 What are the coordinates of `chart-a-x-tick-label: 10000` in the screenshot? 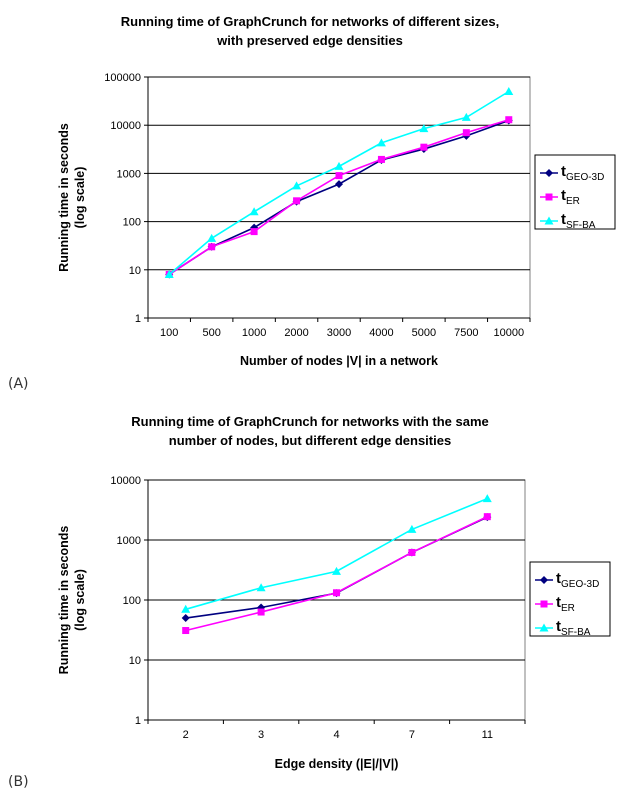 It's located at (508, 333).